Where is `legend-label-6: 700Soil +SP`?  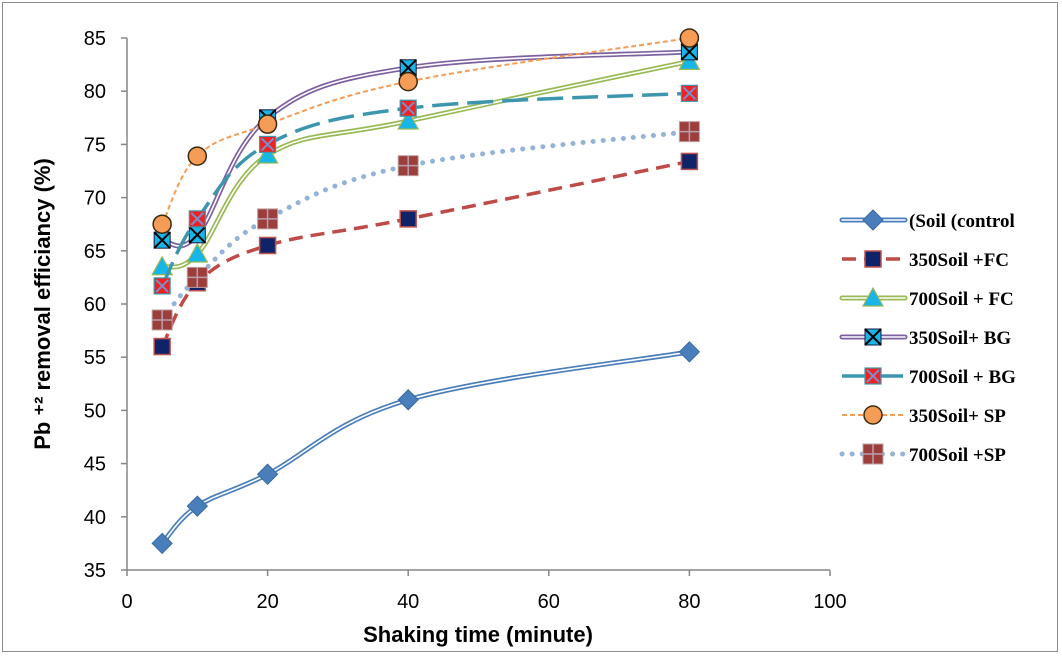
legend-label-6: 700Soil +SP is located at coordinates (957, 455).